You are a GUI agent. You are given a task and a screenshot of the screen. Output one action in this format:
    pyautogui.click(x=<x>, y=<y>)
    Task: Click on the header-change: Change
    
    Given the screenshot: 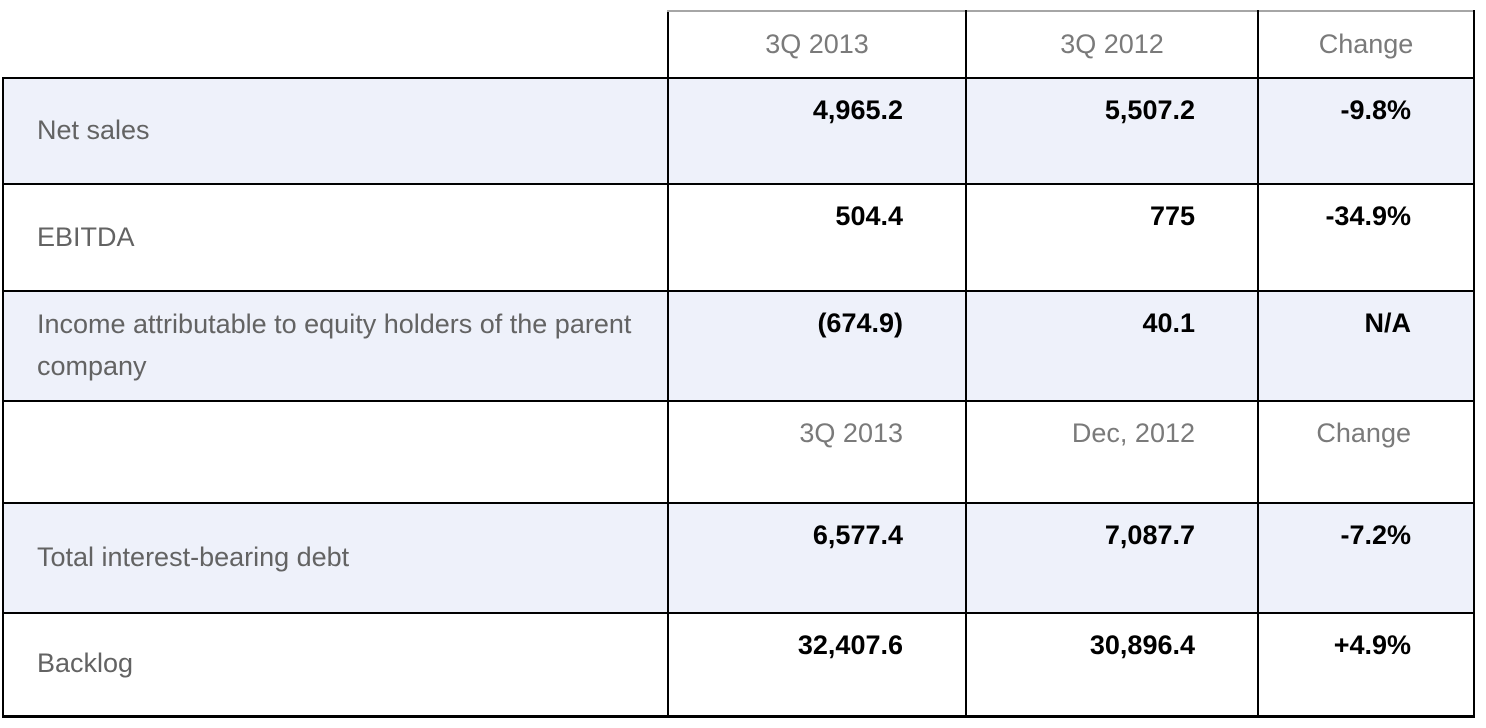 What is the action you would take?
    pyautogui.click(x=1366, y=44)
    